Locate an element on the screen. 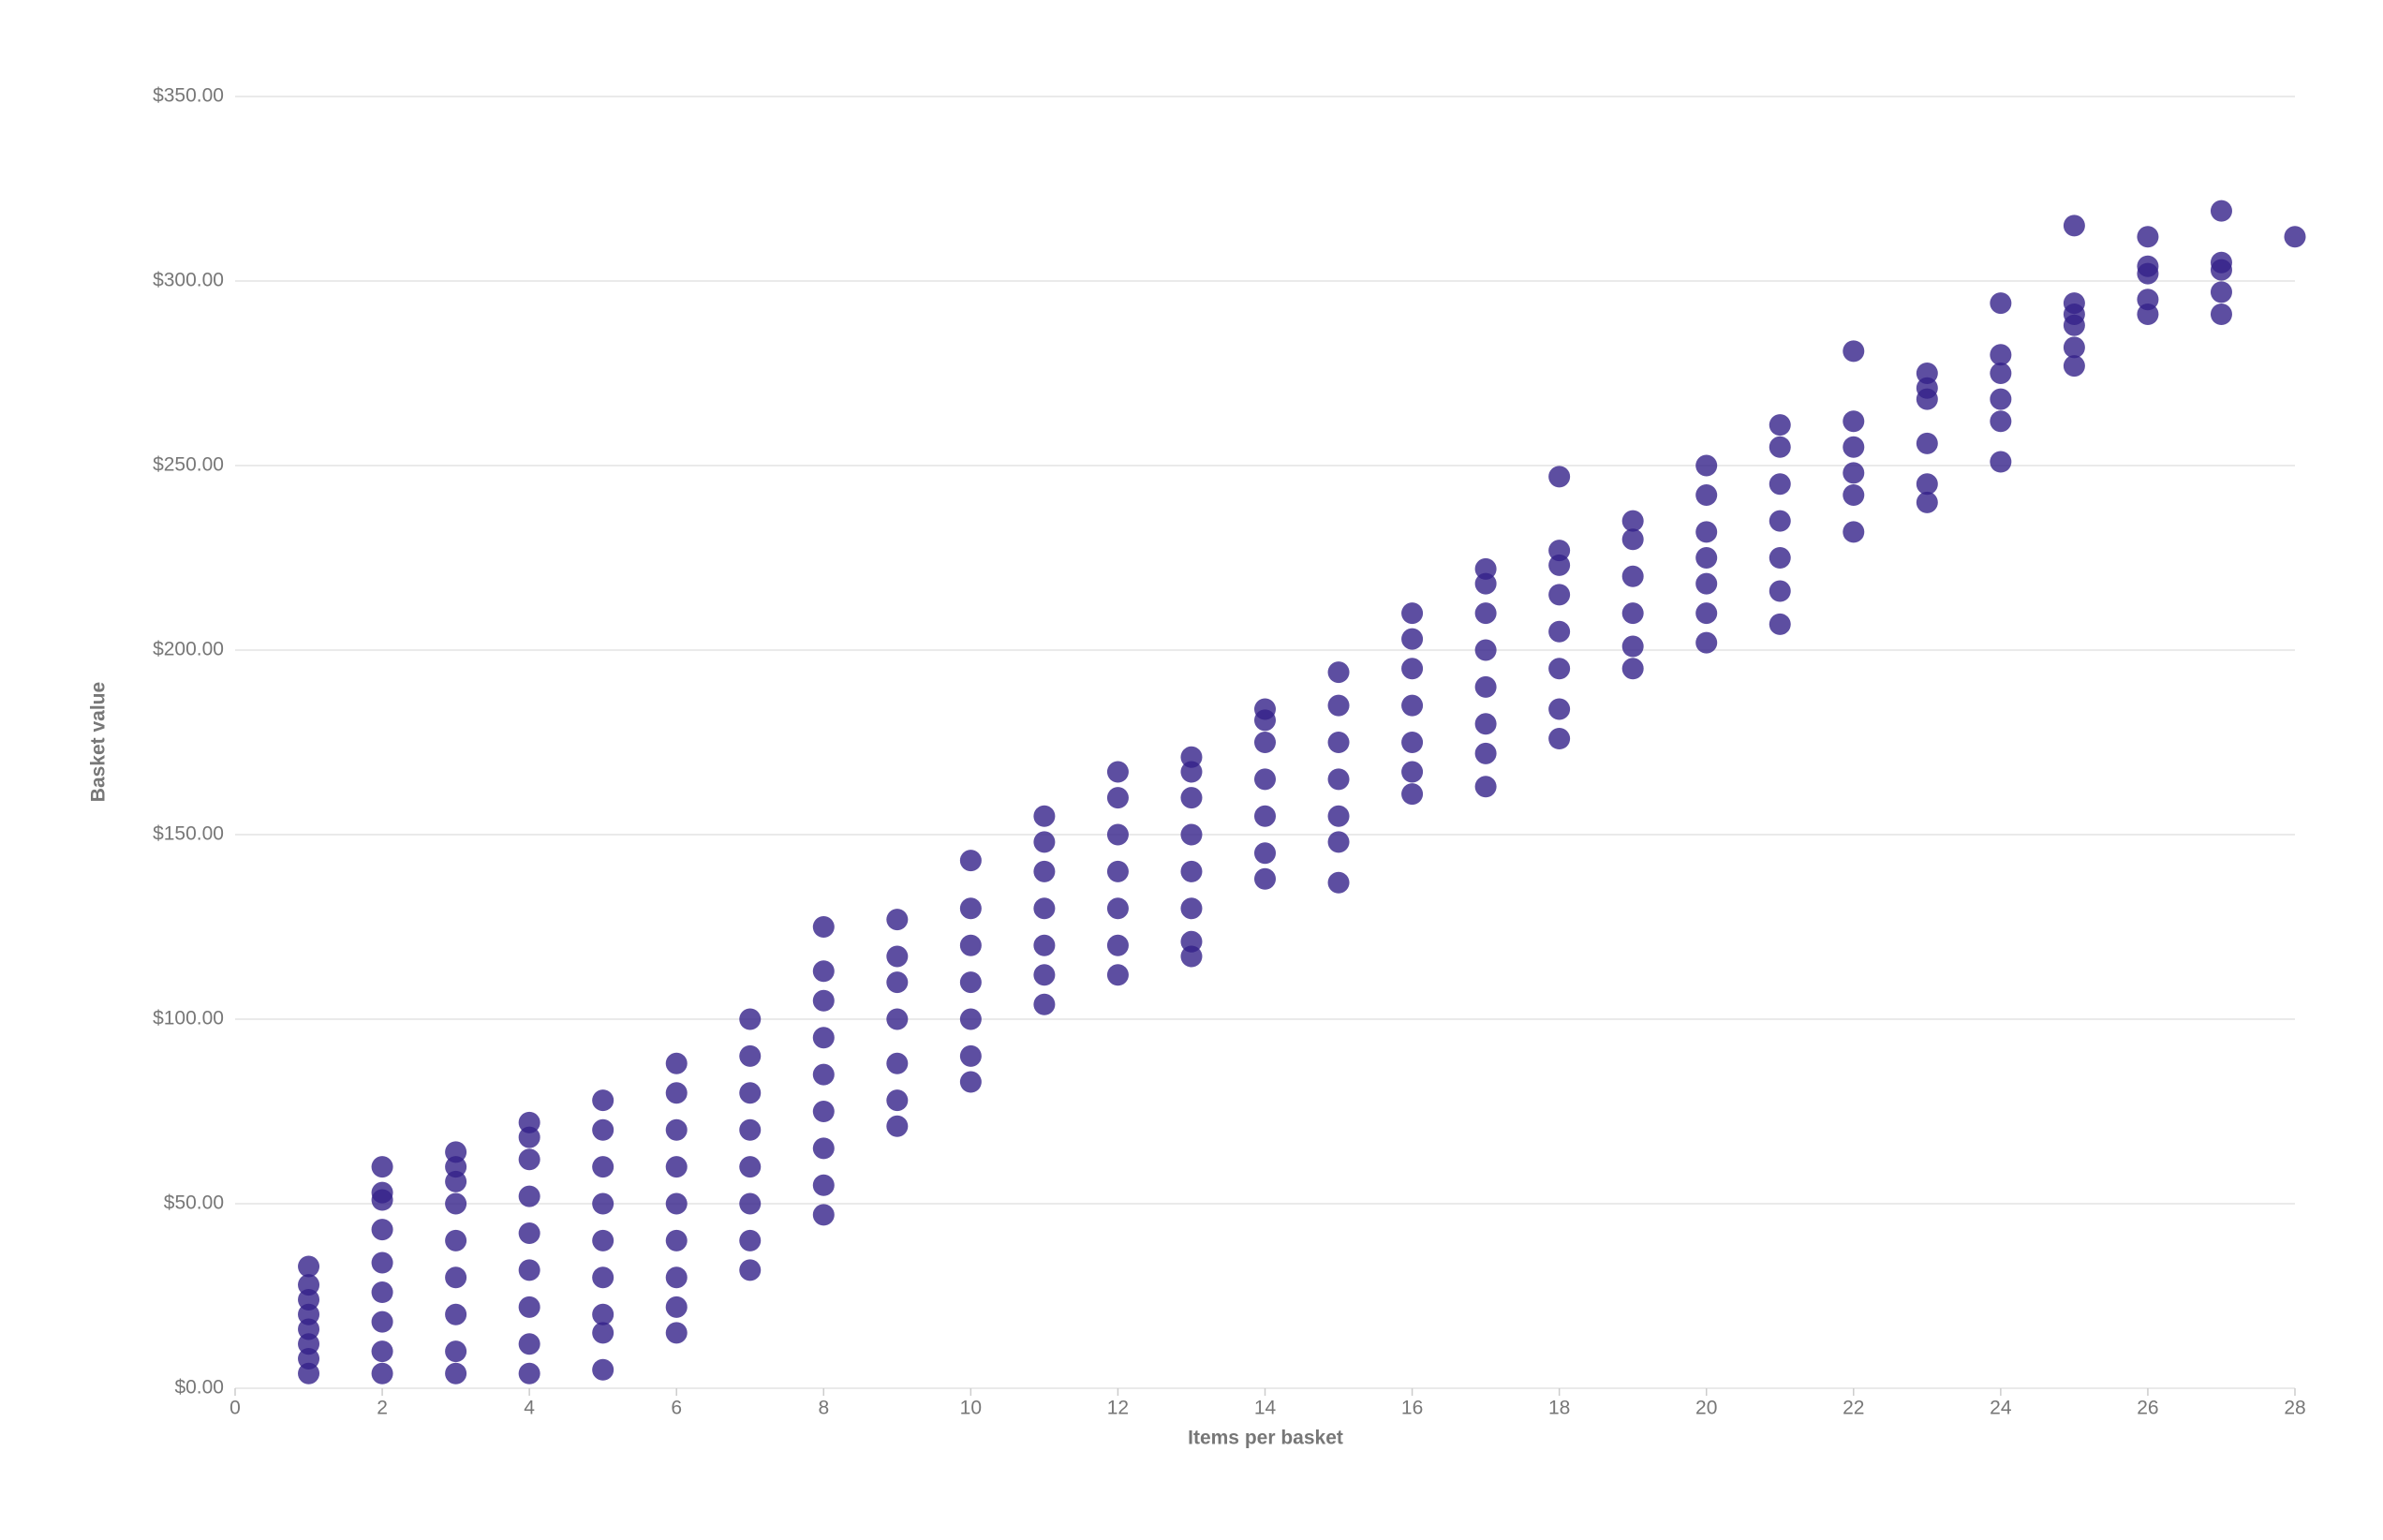 This screenshot has width=2383, height=1540. y-tick-label: $100.00 is located at coordinates (188, 1018).